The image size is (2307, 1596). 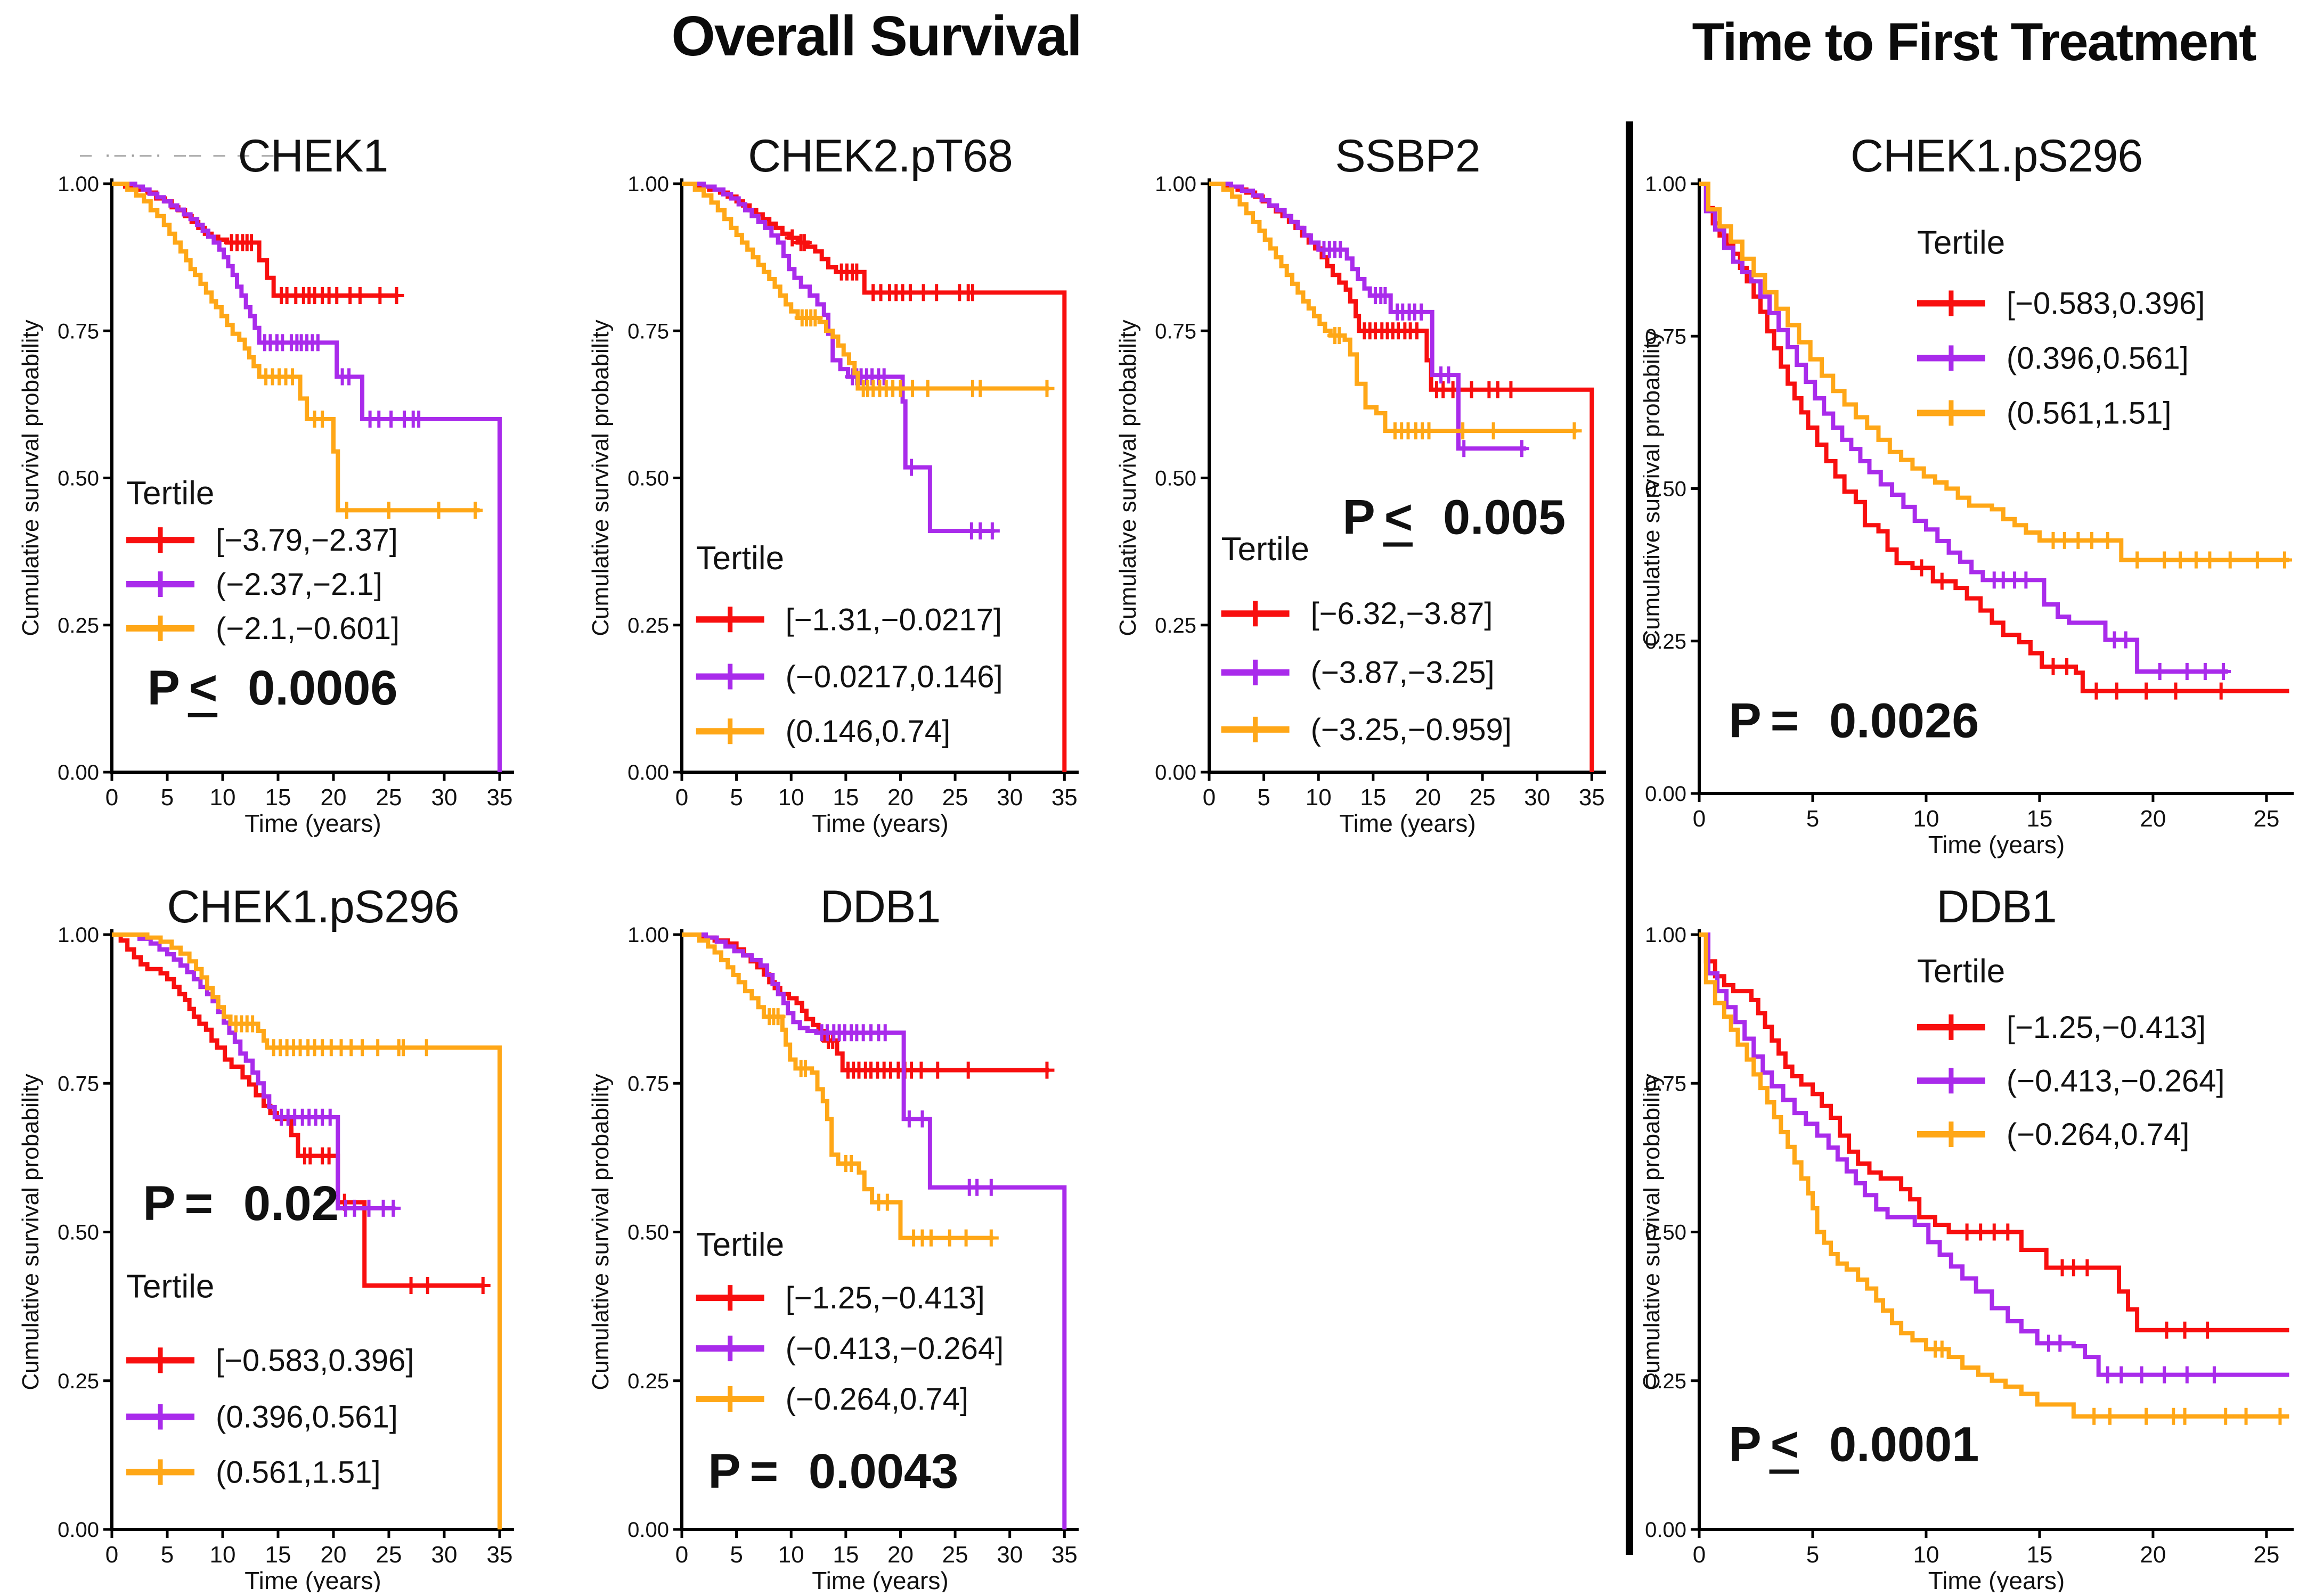 What do you see at coordinates (1904, 721) in the screenshot?
I see `p-value-number: 0.0026` at bounding box center [1904, 721].